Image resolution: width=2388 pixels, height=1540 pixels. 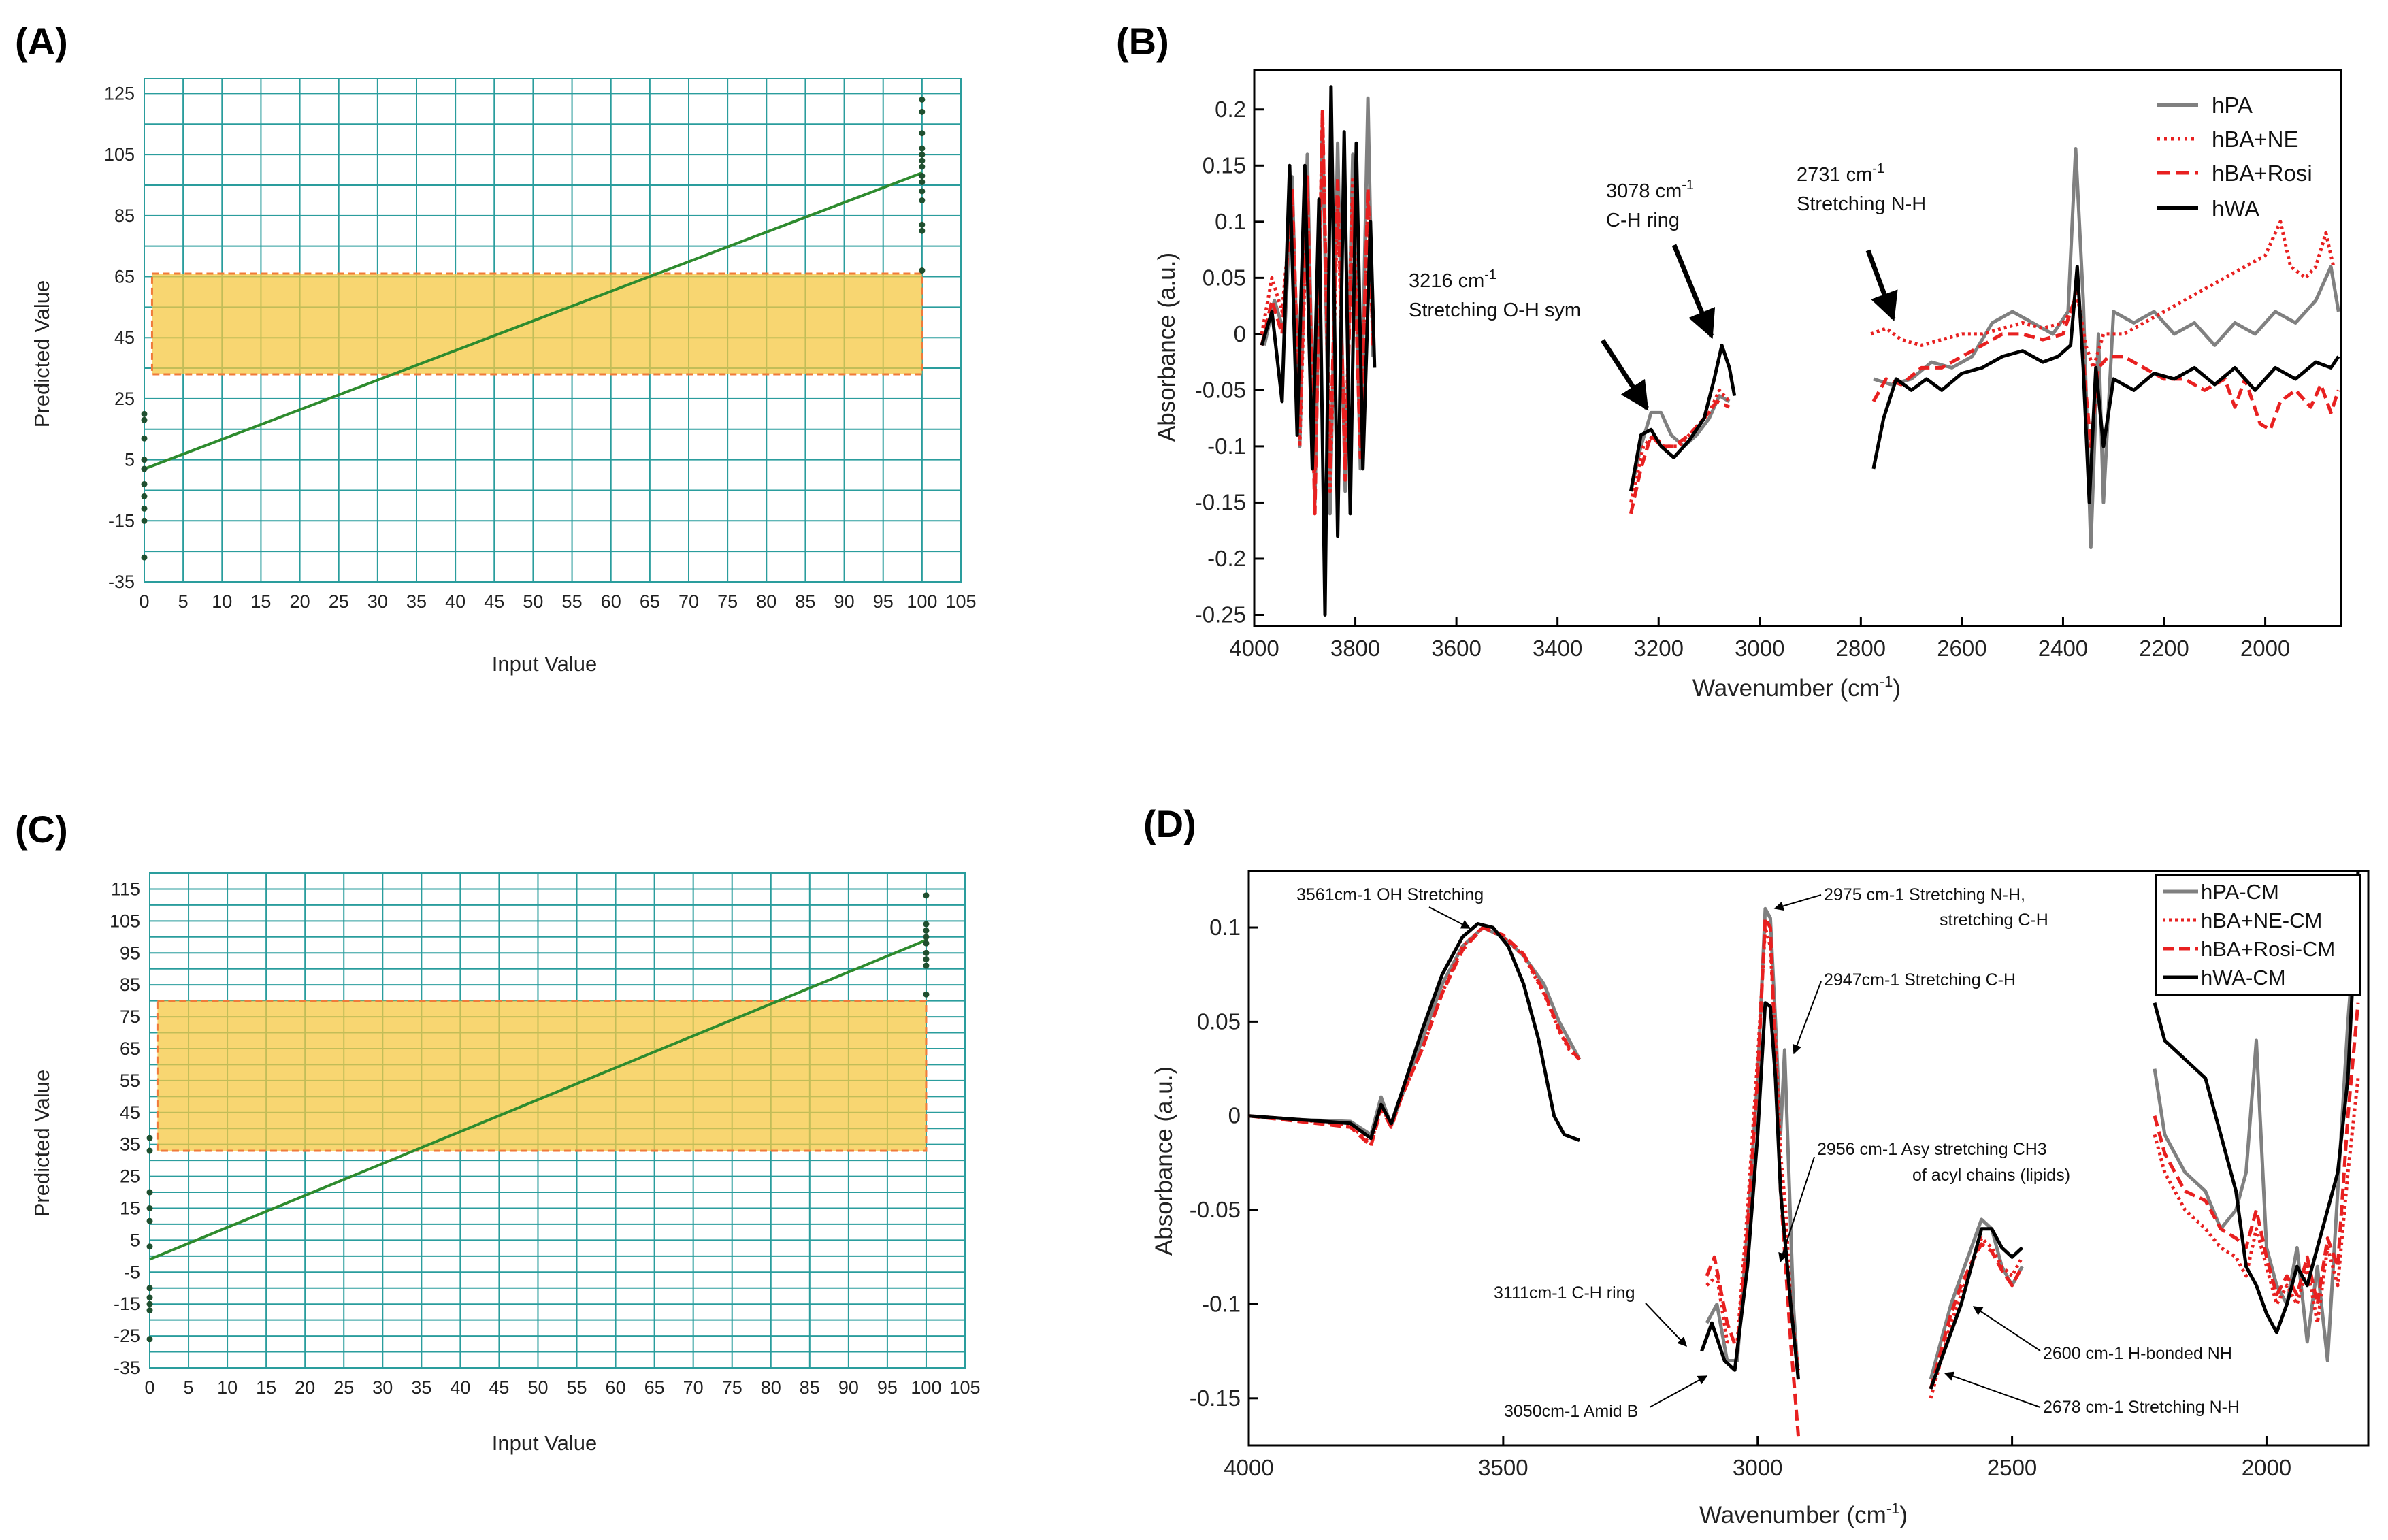 What do you see at coordinates (1961, 648) in the screenshot?
I see `x-tick-label: 2600` at bounding box center [1961, 648].